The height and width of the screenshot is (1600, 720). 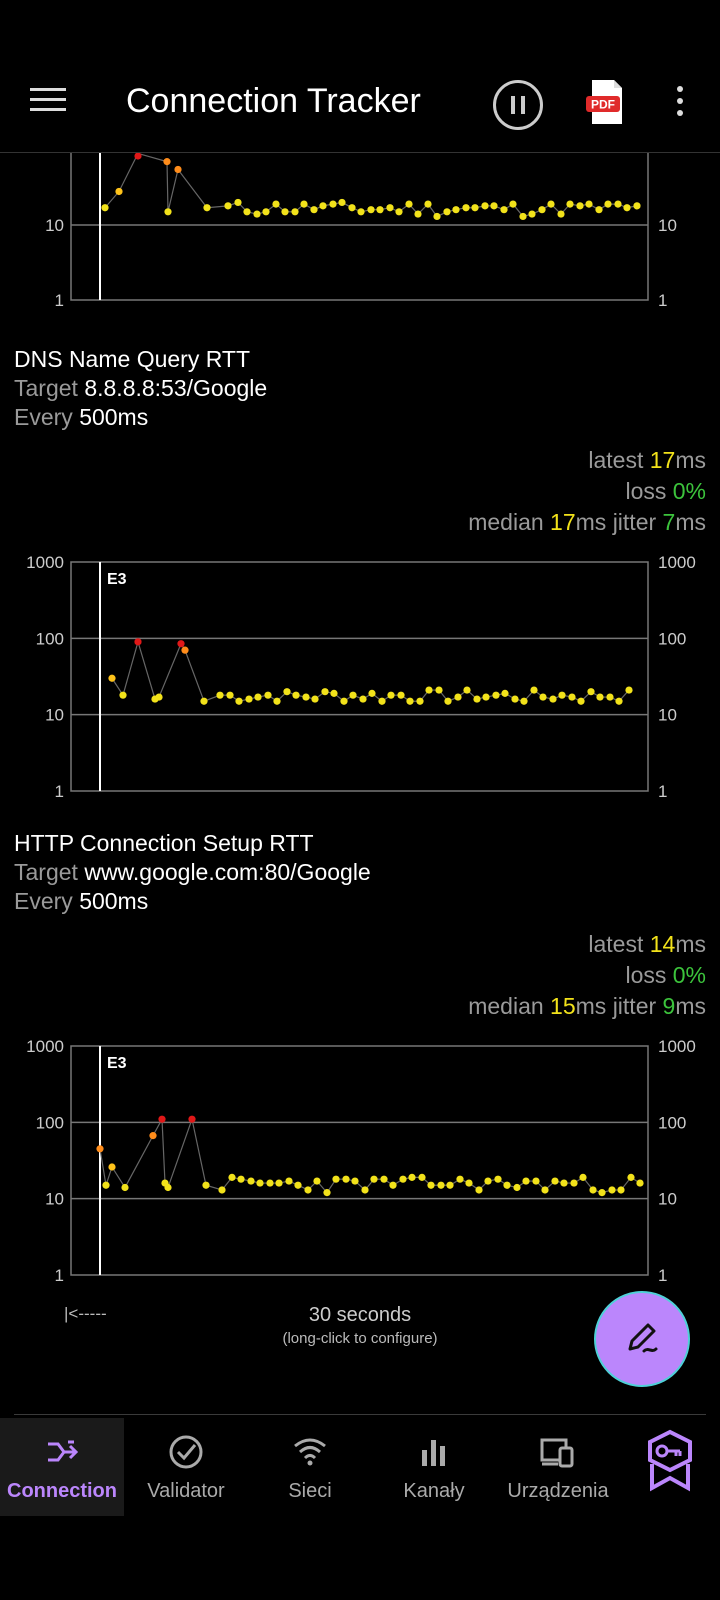 What do you see at coordinates (667, 715) in the screenshot?
I see `y-tick-right: 10` at bounding box center [667, 715].